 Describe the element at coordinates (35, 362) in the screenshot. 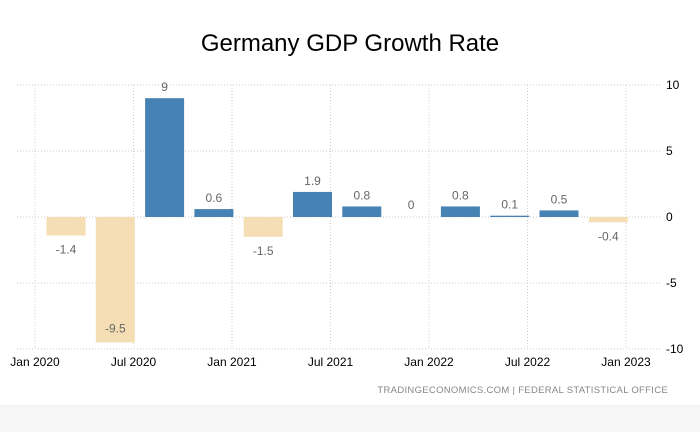

I see `x-tick-label: Jan 2020` at that location.